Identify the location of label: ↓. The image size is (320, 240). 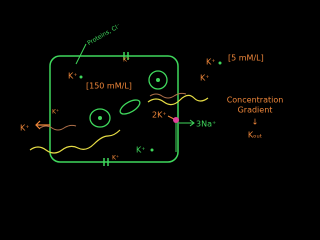
(255, 122).